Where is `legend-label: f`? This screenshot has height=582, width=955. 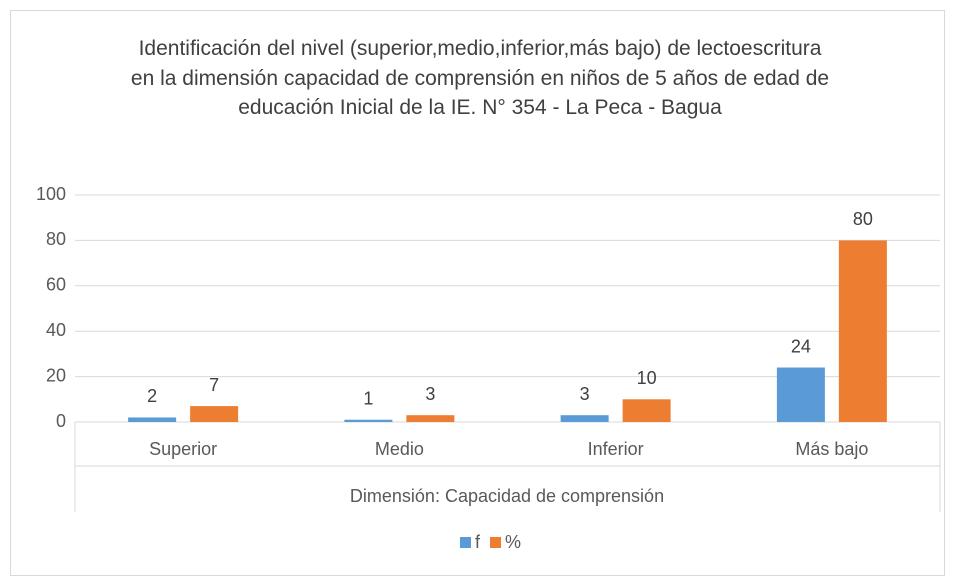 legend-label: f is located at coordinates (478, 542).